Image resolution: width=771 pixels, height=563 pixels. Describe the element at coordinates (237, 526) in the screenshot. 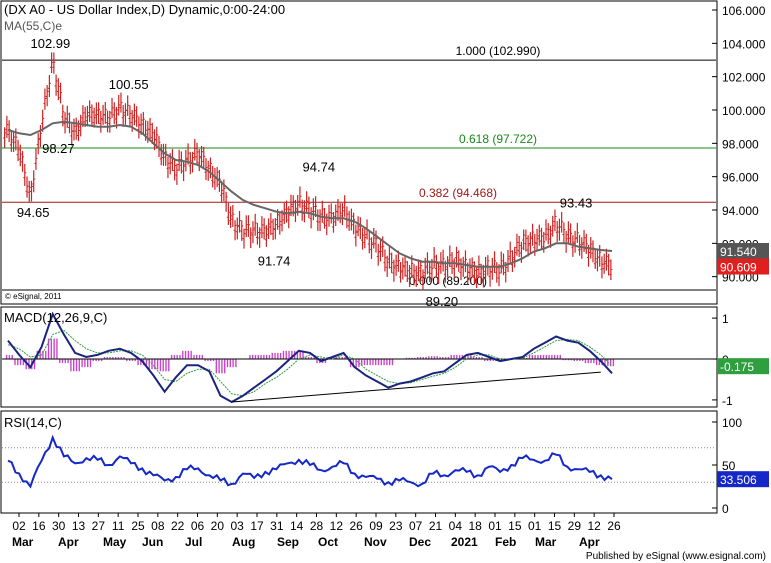

I see `x-day-label: 03` at that location.